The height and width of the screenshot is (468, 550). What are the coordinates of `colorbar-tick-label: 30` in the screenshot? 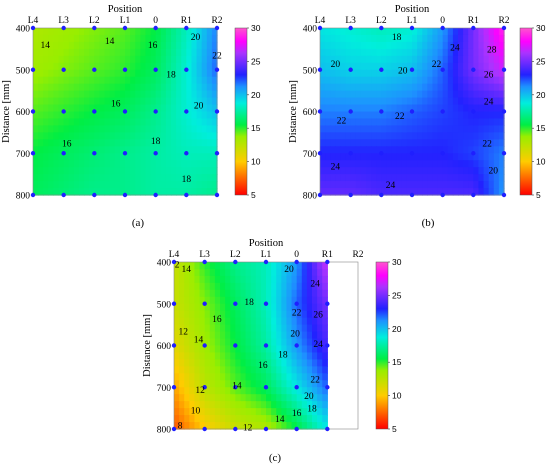 It's located at (256, 28).